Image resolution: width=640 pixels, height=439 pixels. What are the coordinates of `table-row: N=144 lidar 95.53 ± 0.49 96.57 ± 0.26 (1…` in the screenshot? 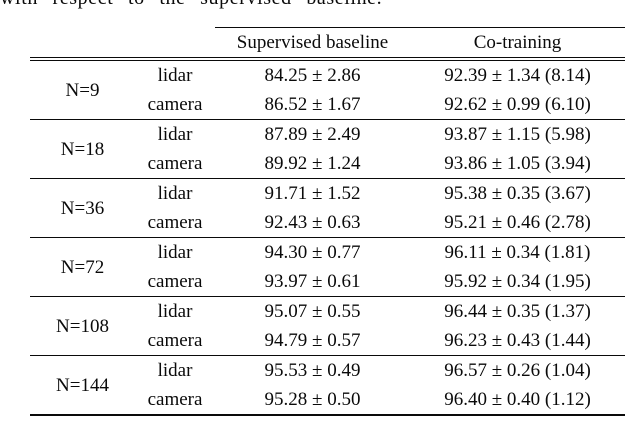 It's located at (327, 376).